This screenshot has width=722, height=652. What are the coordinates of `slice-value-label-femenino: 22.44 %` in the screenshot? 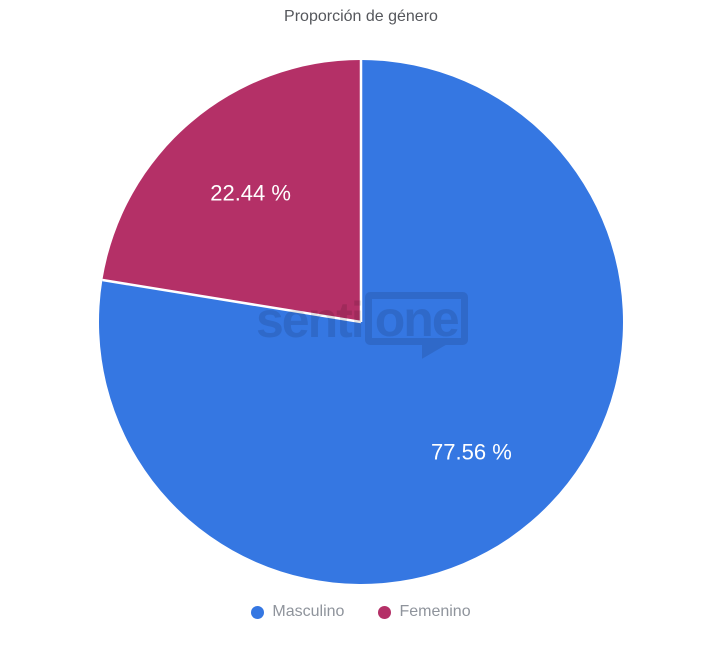 It's located at (250, 192).